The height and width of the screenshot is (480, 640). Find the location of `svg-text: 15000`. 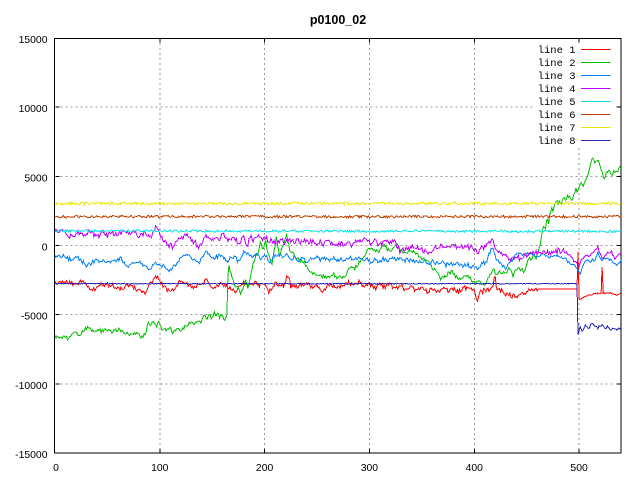

svg-text: 15000 is located at coordinates (33, 40).